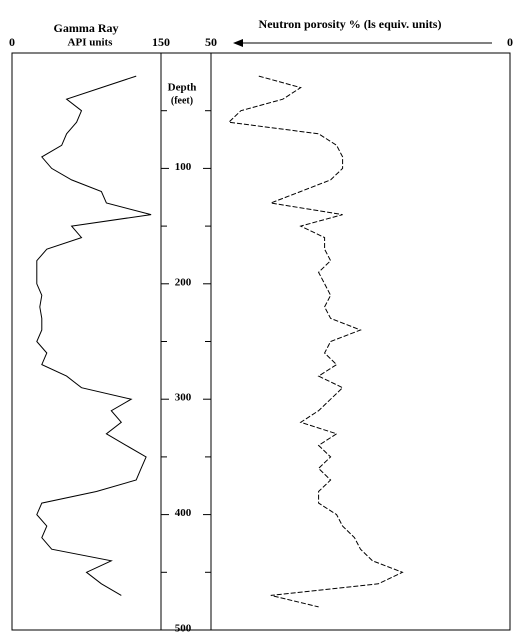 The image size is (527, 643). Describe the element at coordinates (91, 43) in the screenshot. I see `track-units: API units` at that location.